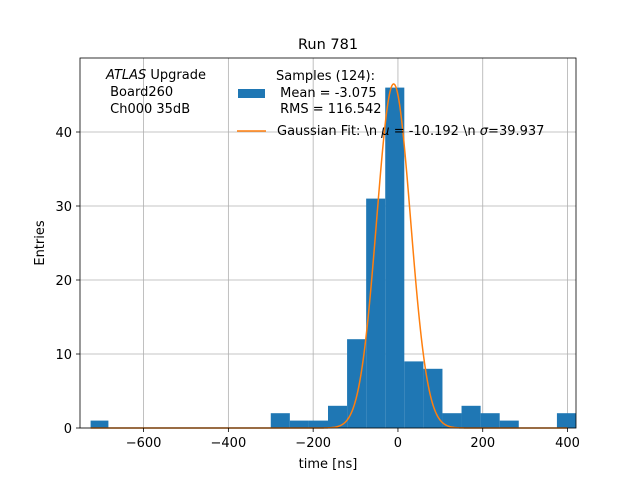  Describe the element at coordinates (328, 45) in the screenshot. I see `chart-title: Run 781` at that location.